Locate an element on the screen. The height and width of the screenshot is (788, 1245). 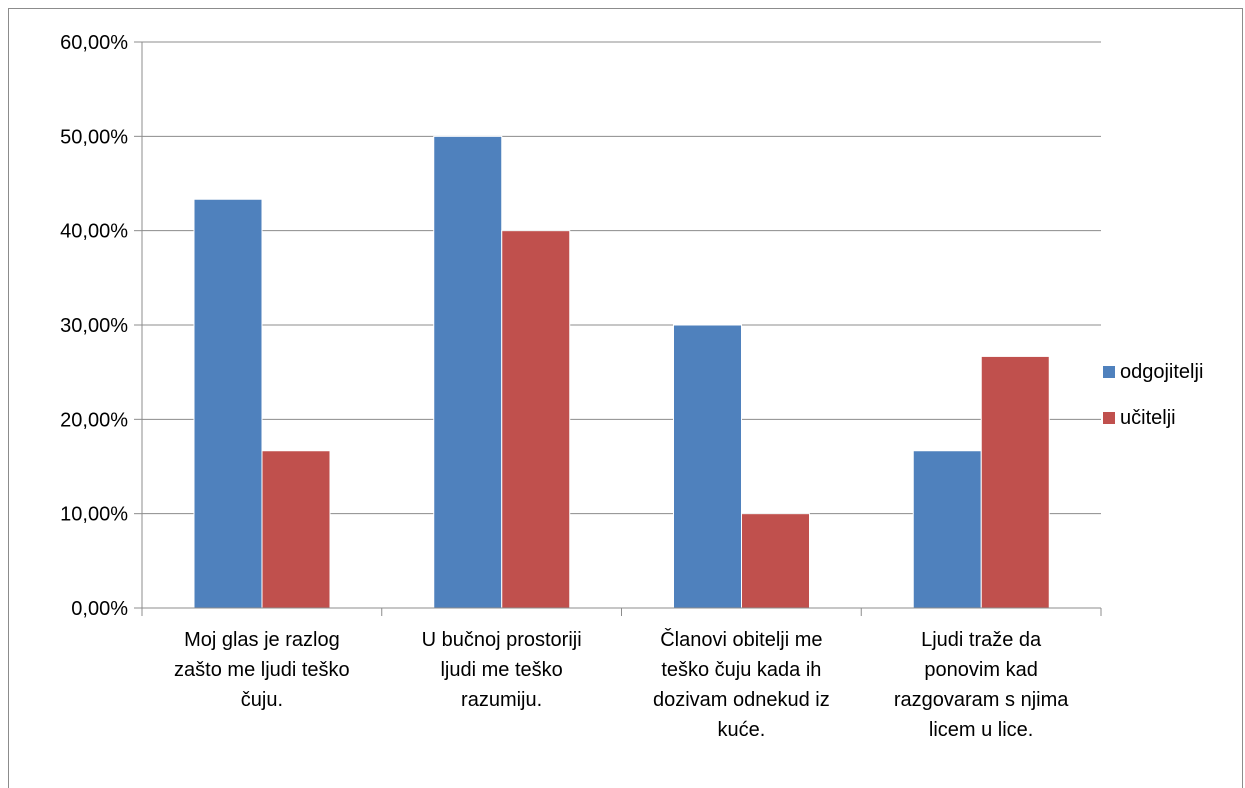
legend-label: odgojitelji is located at coordinates (1161, 372).